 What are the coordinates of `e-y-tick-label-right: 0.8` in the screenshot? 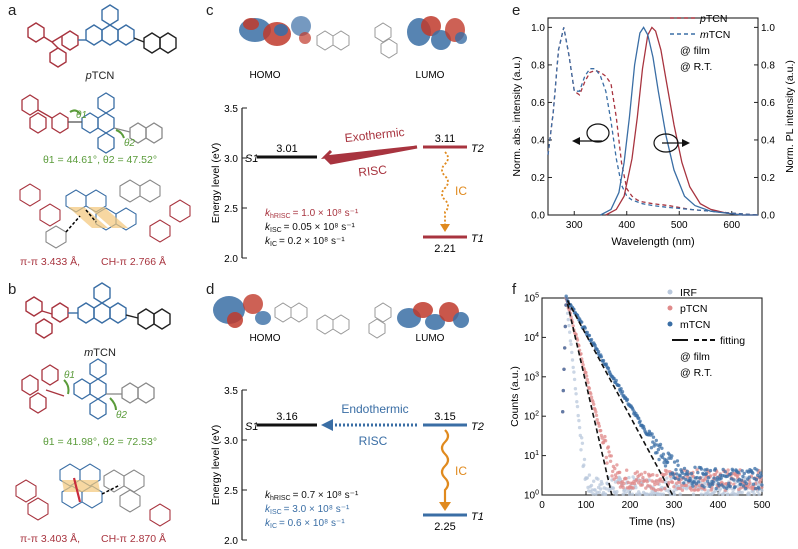 It's located at (768, 65).